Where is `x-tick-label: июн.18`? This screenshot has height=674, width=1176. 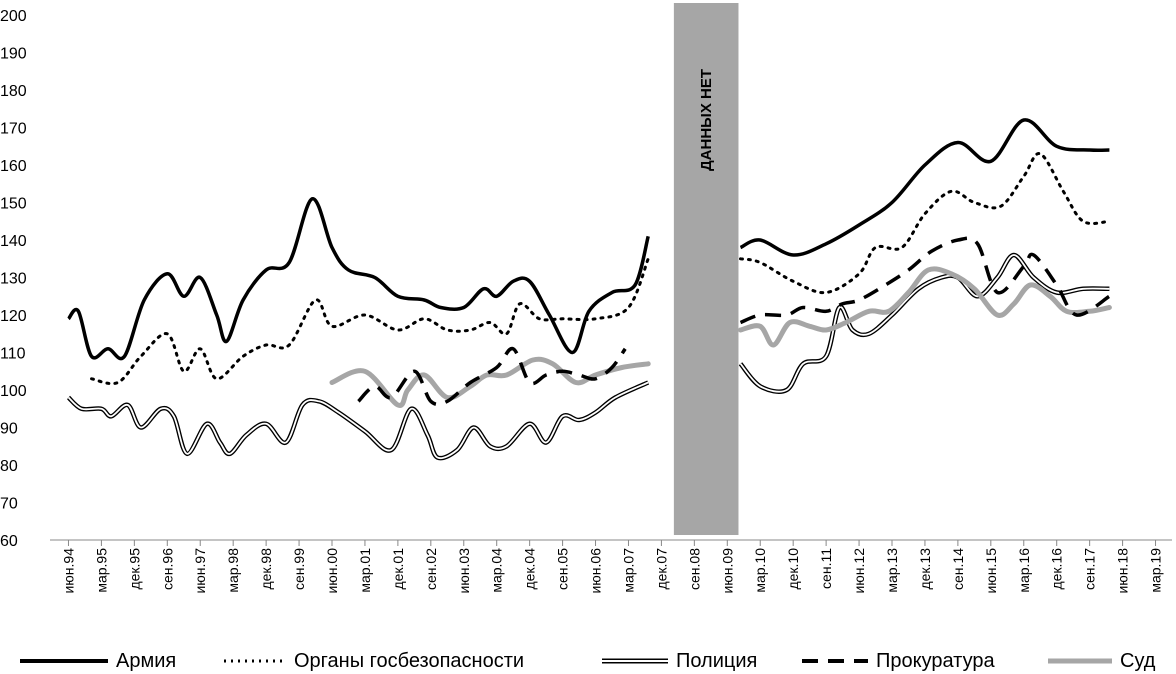 x-tick-label: июн.18 is located at coordinates (1123, 571).